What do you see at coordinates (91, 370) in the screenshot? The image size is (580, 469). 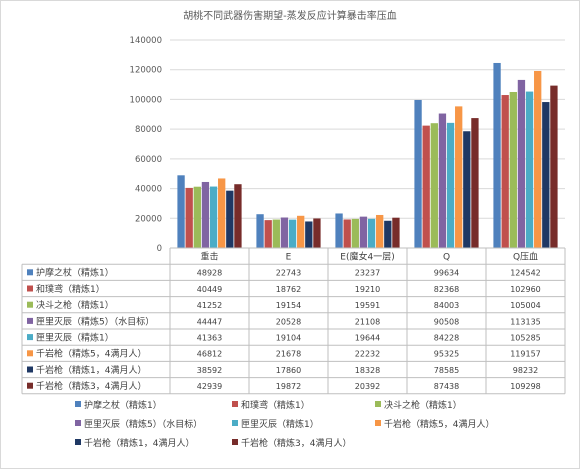 I see `series-label: 千岩枪（精炼1，4满月人）` at bounding box center [91, 370].